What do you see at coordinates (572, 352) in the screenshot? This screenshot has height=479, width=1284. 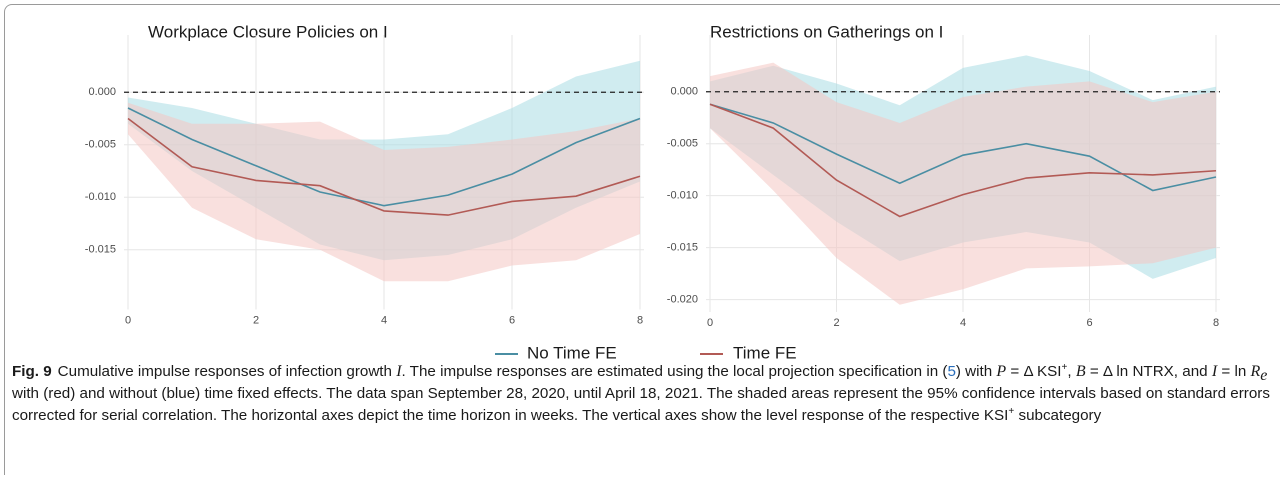 I see `legend-label: No Time FE` at bounding box center [572, 352].